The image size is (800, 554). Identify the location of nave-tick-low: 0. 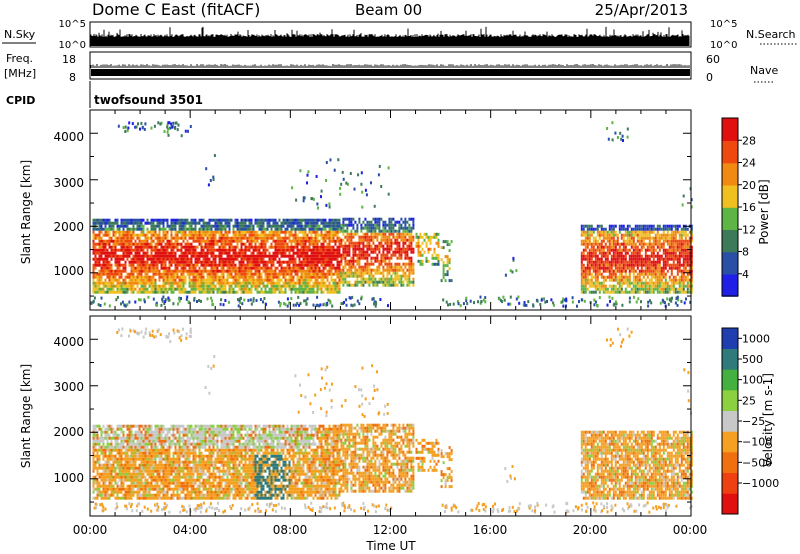
(709, 77).